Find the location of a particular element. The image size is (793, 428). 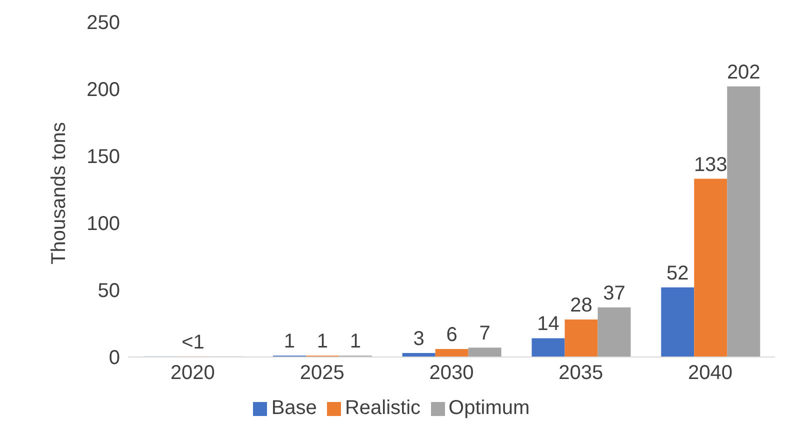

x-tick-label: 2030 is located at coordinates (451, 373).